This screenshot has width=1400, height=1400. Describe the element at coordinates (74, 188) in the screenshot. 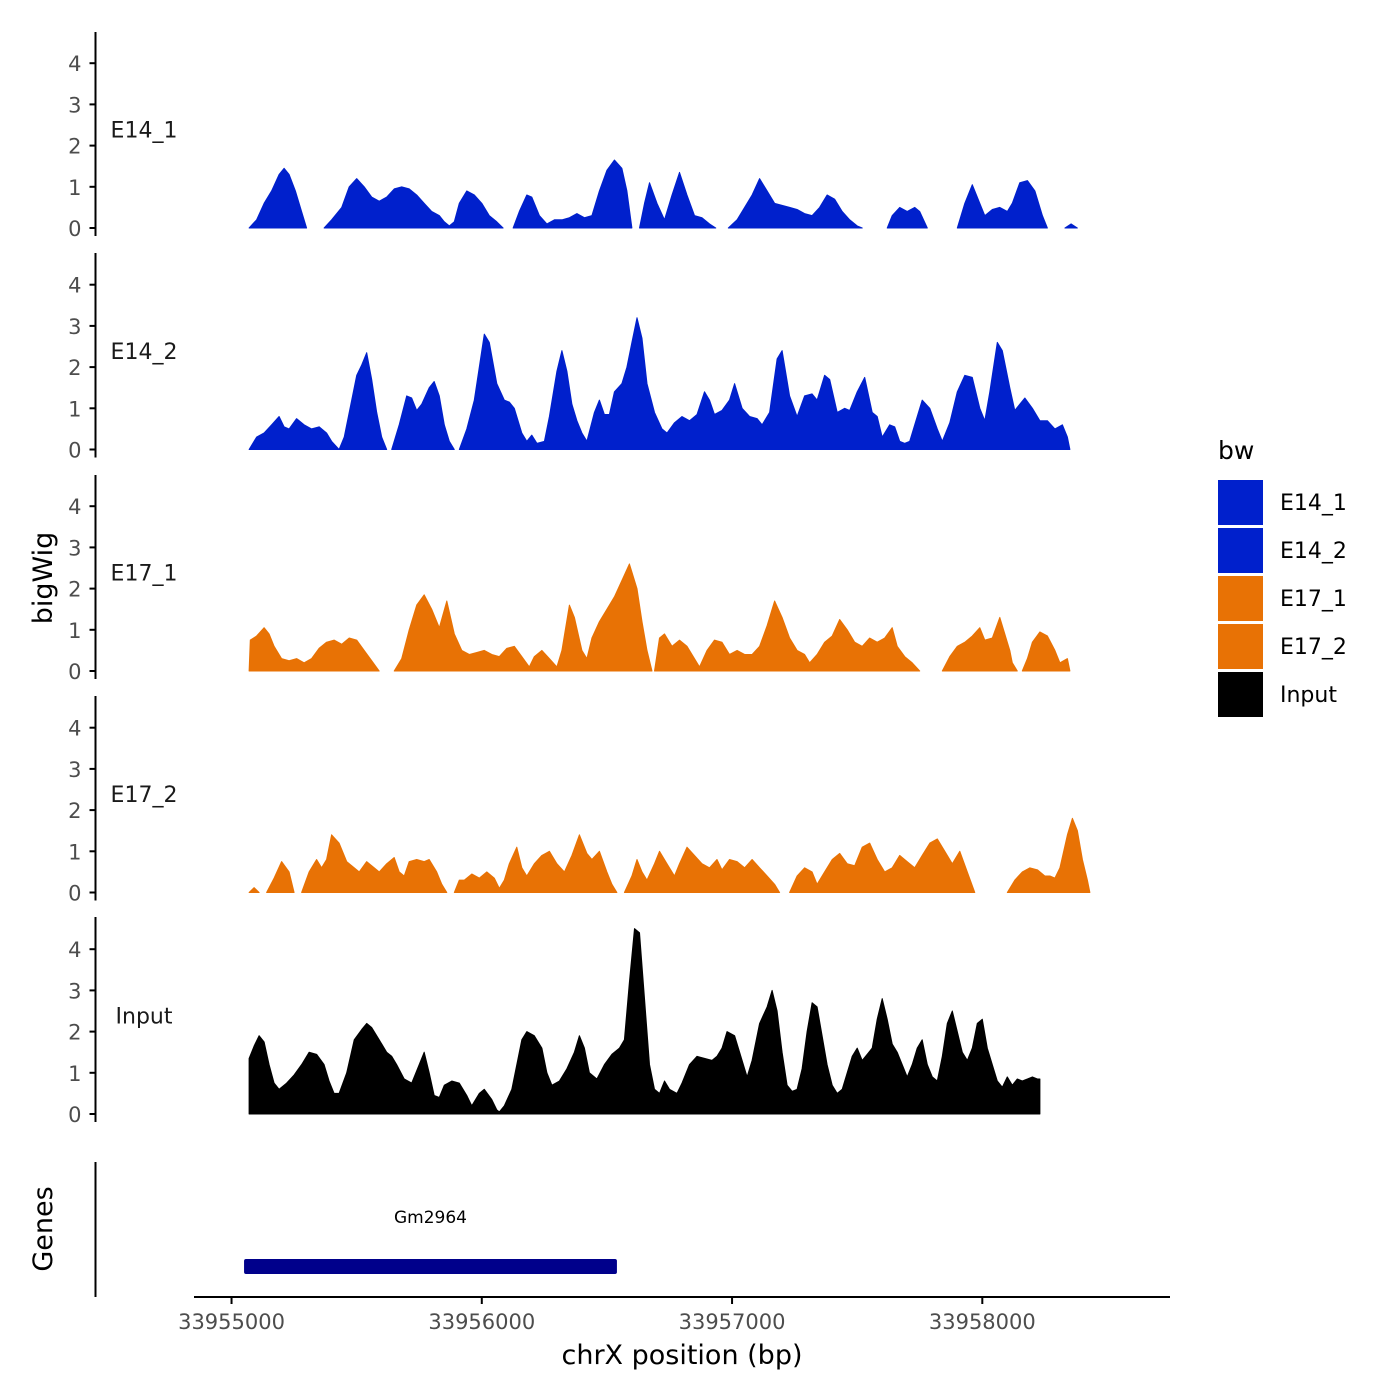

I see `y-tick-label-E14_1-1: 1` at that location.